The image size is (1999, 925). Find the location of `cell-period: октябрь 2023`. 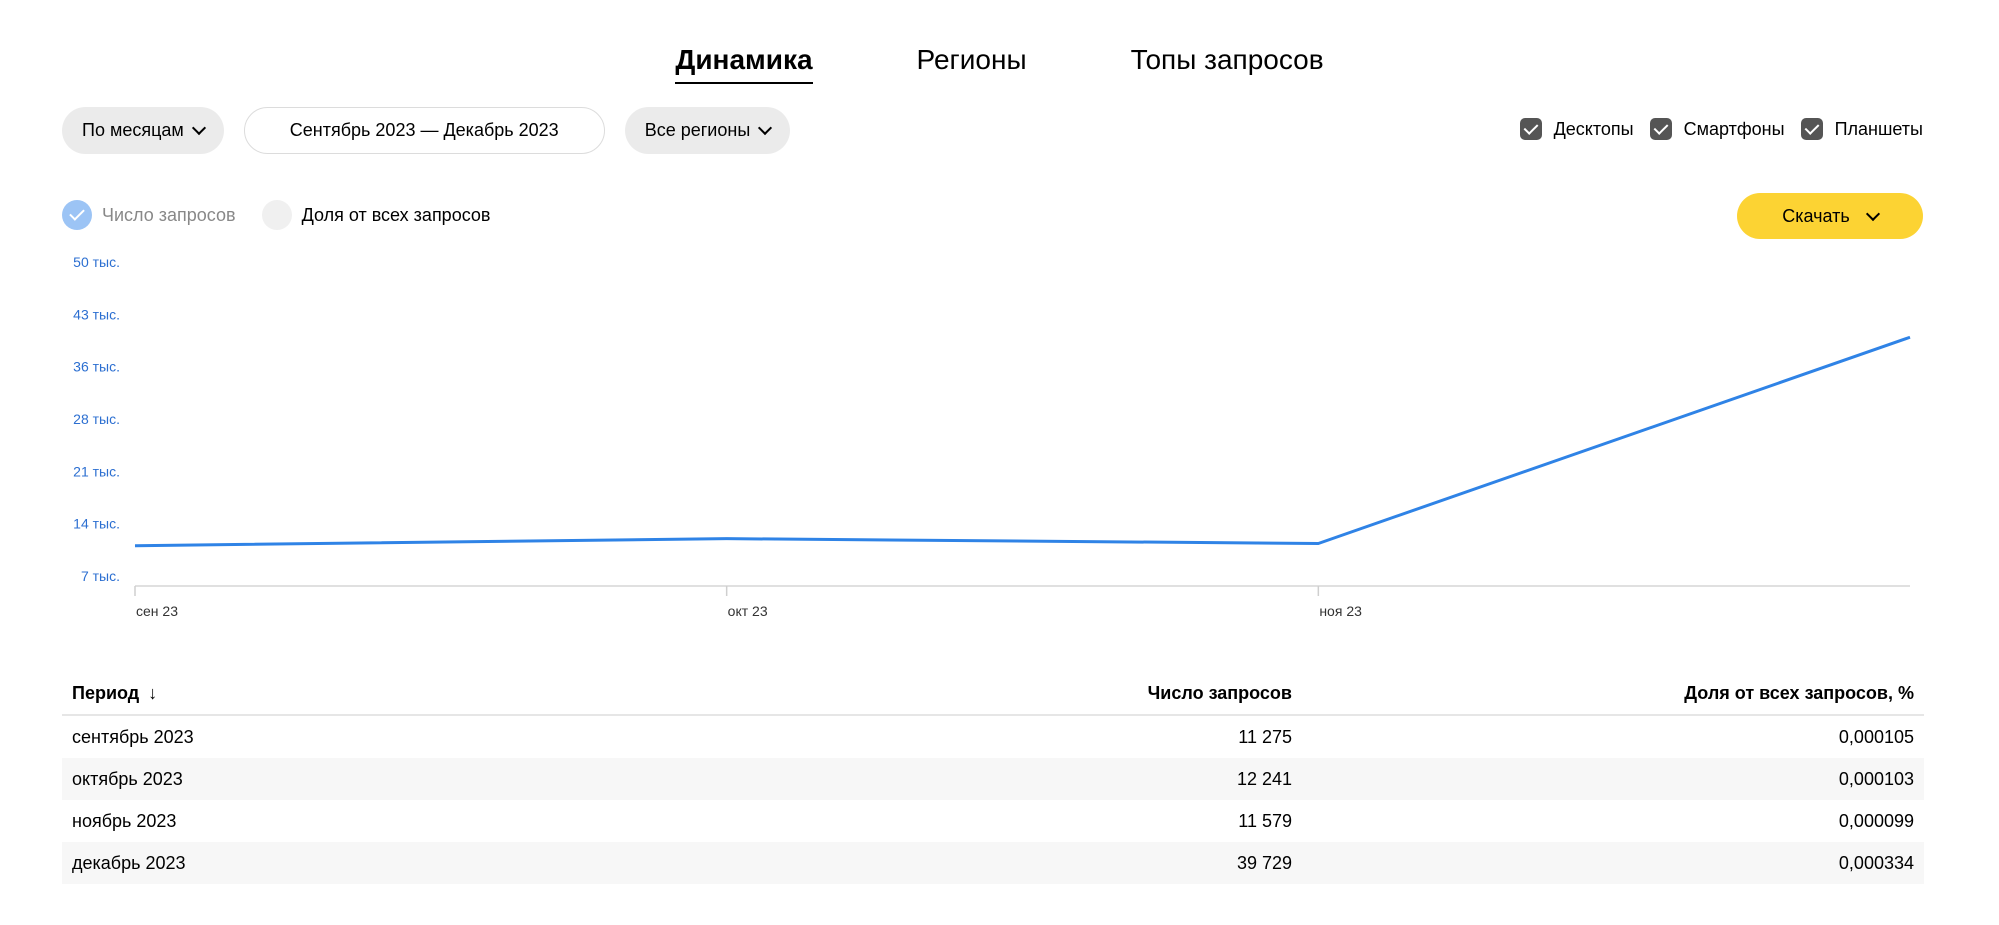

cell-period: октябрь 2023 is located at coordinates (127, 778).